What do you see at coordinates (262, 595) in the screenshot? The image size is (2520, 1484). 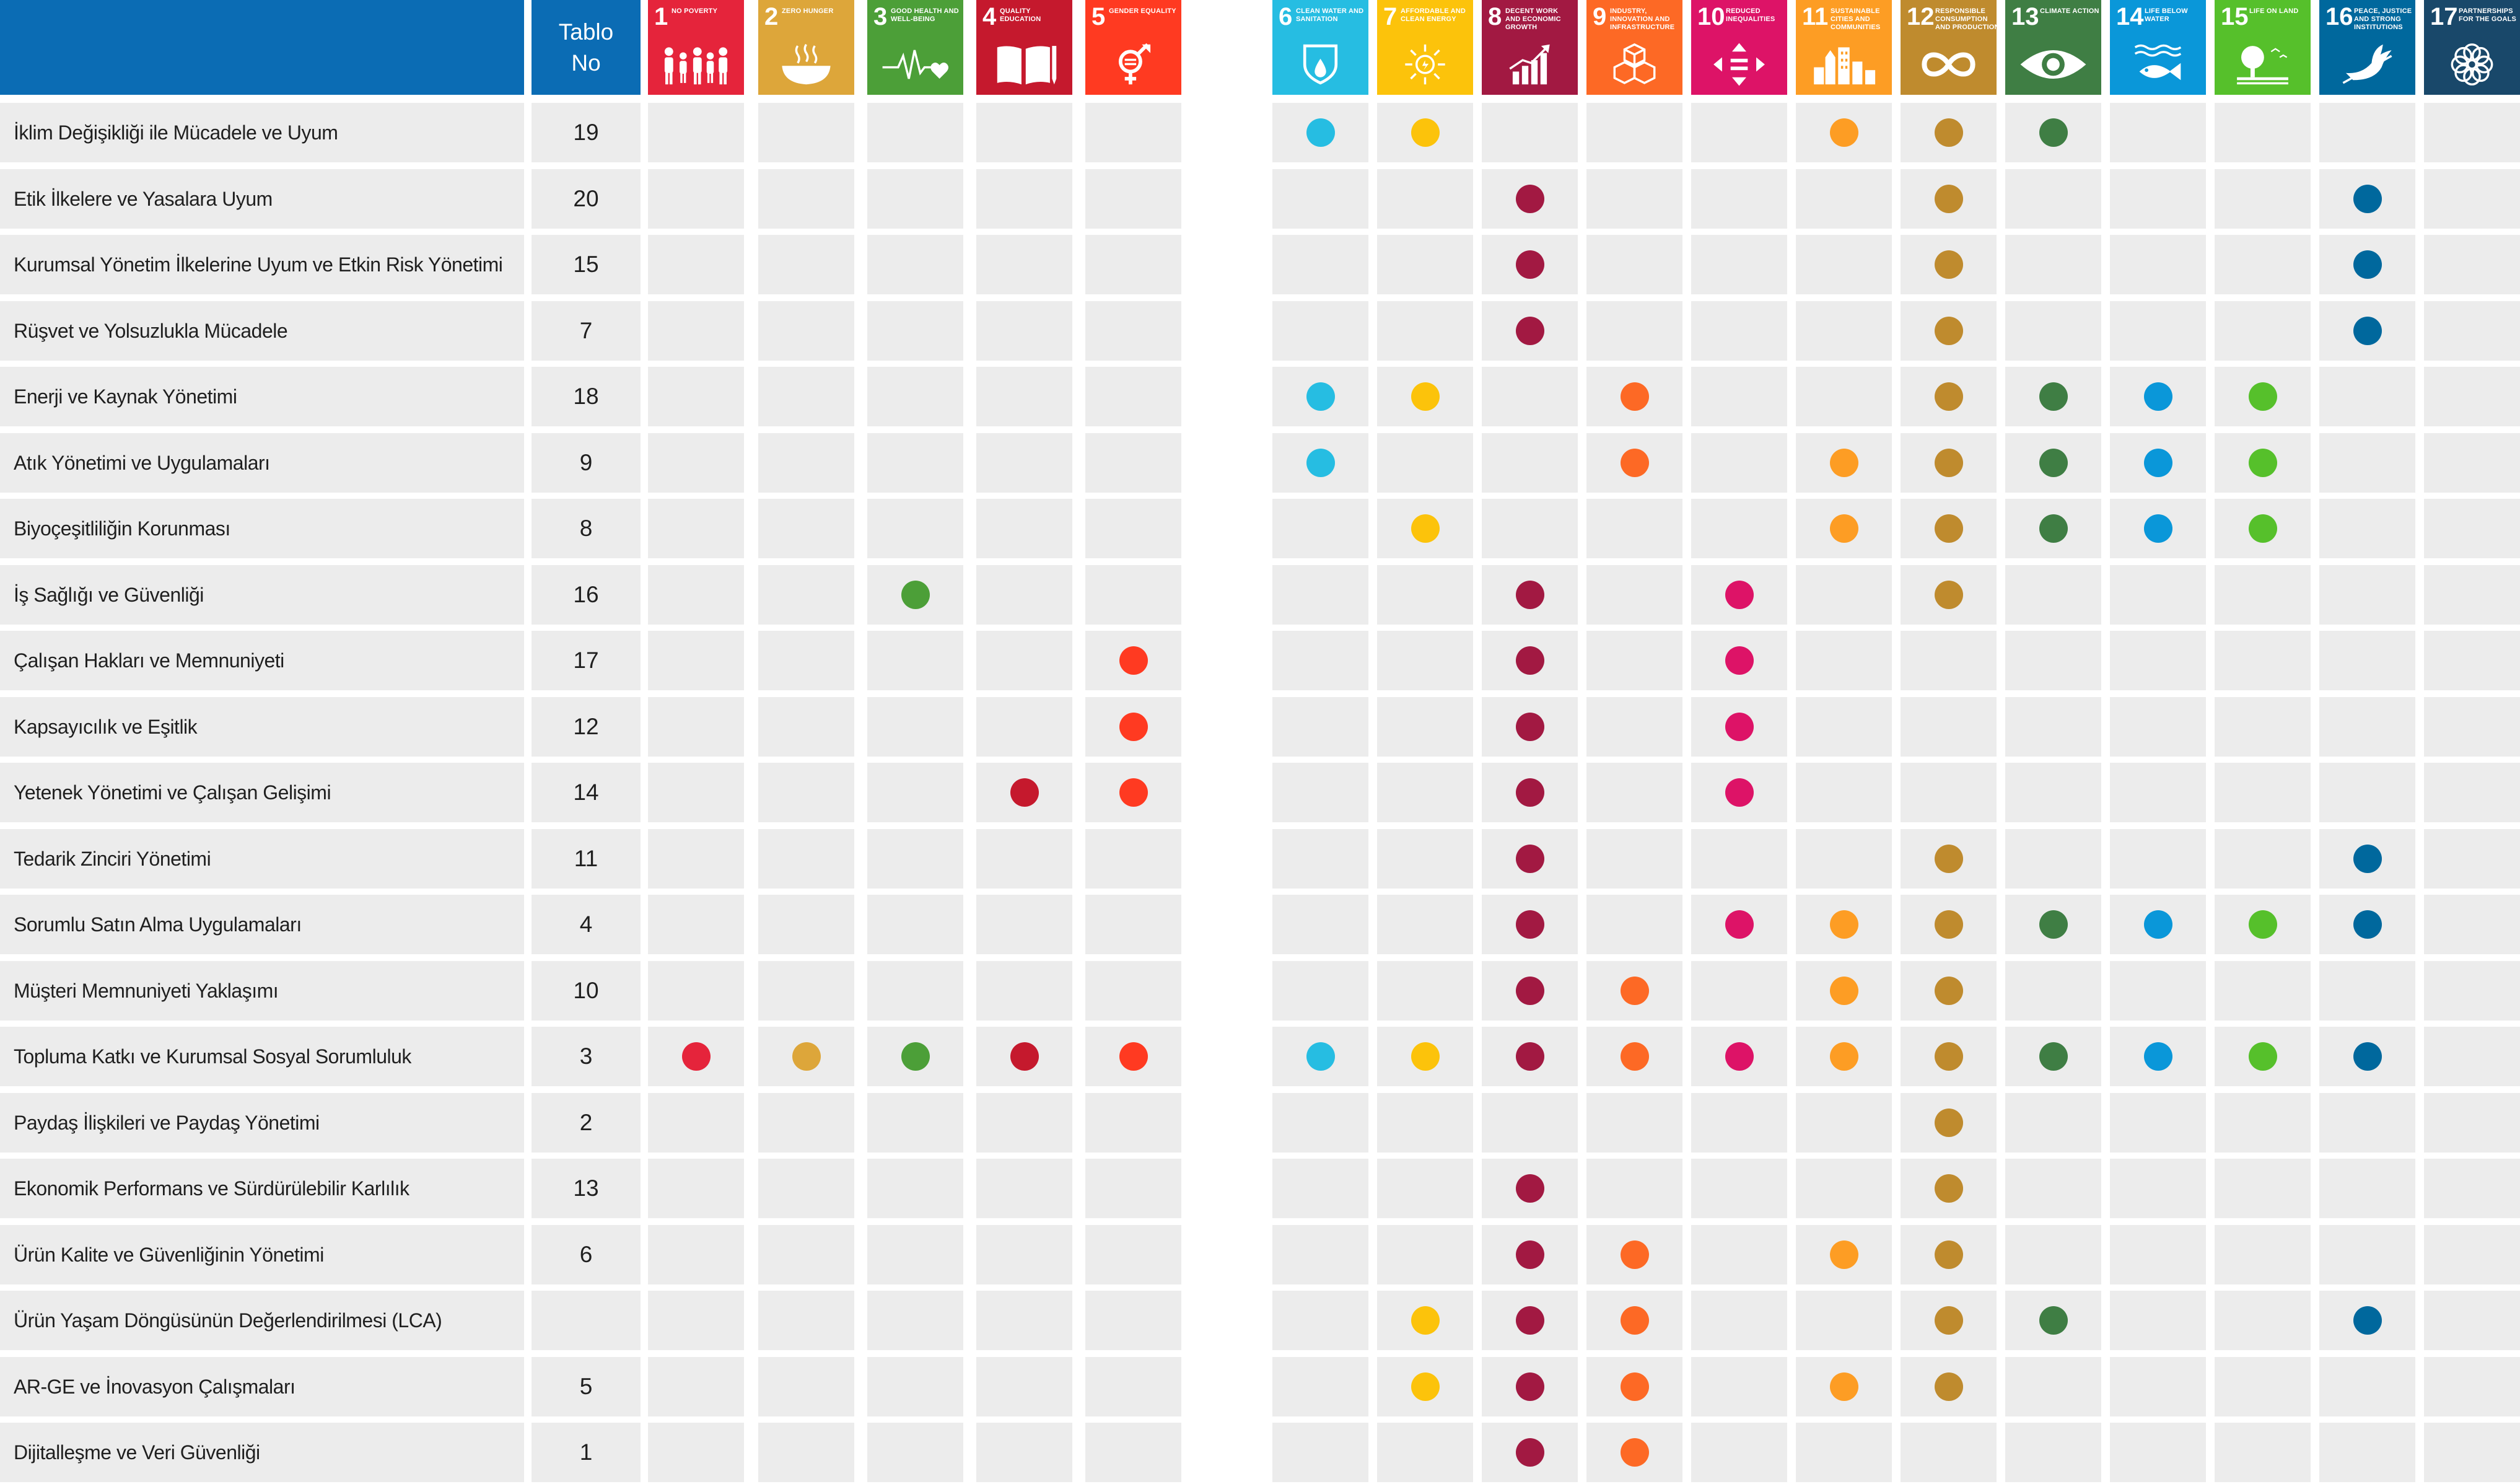 I see `material-topic-label: İş Sağlığı ve Güvenliği` at bounding box center [262, 595].